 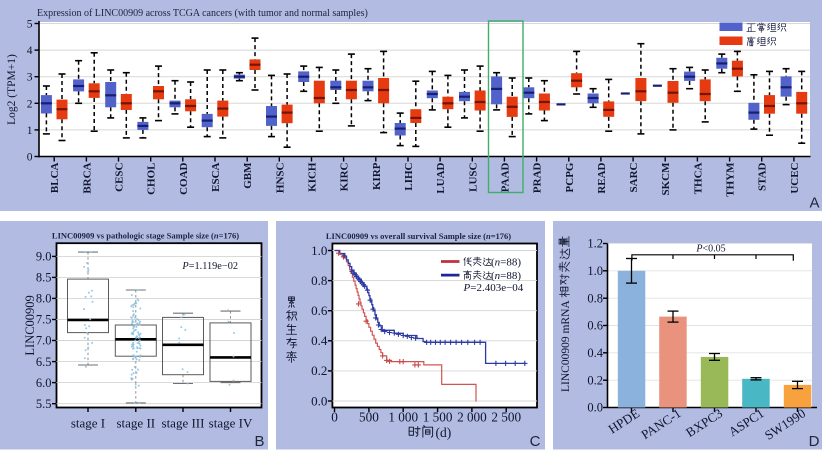 What do you see at coordinates (30, 104) in the screenshot?
I see `svg-text: 2` at bounding box center [30, 104].